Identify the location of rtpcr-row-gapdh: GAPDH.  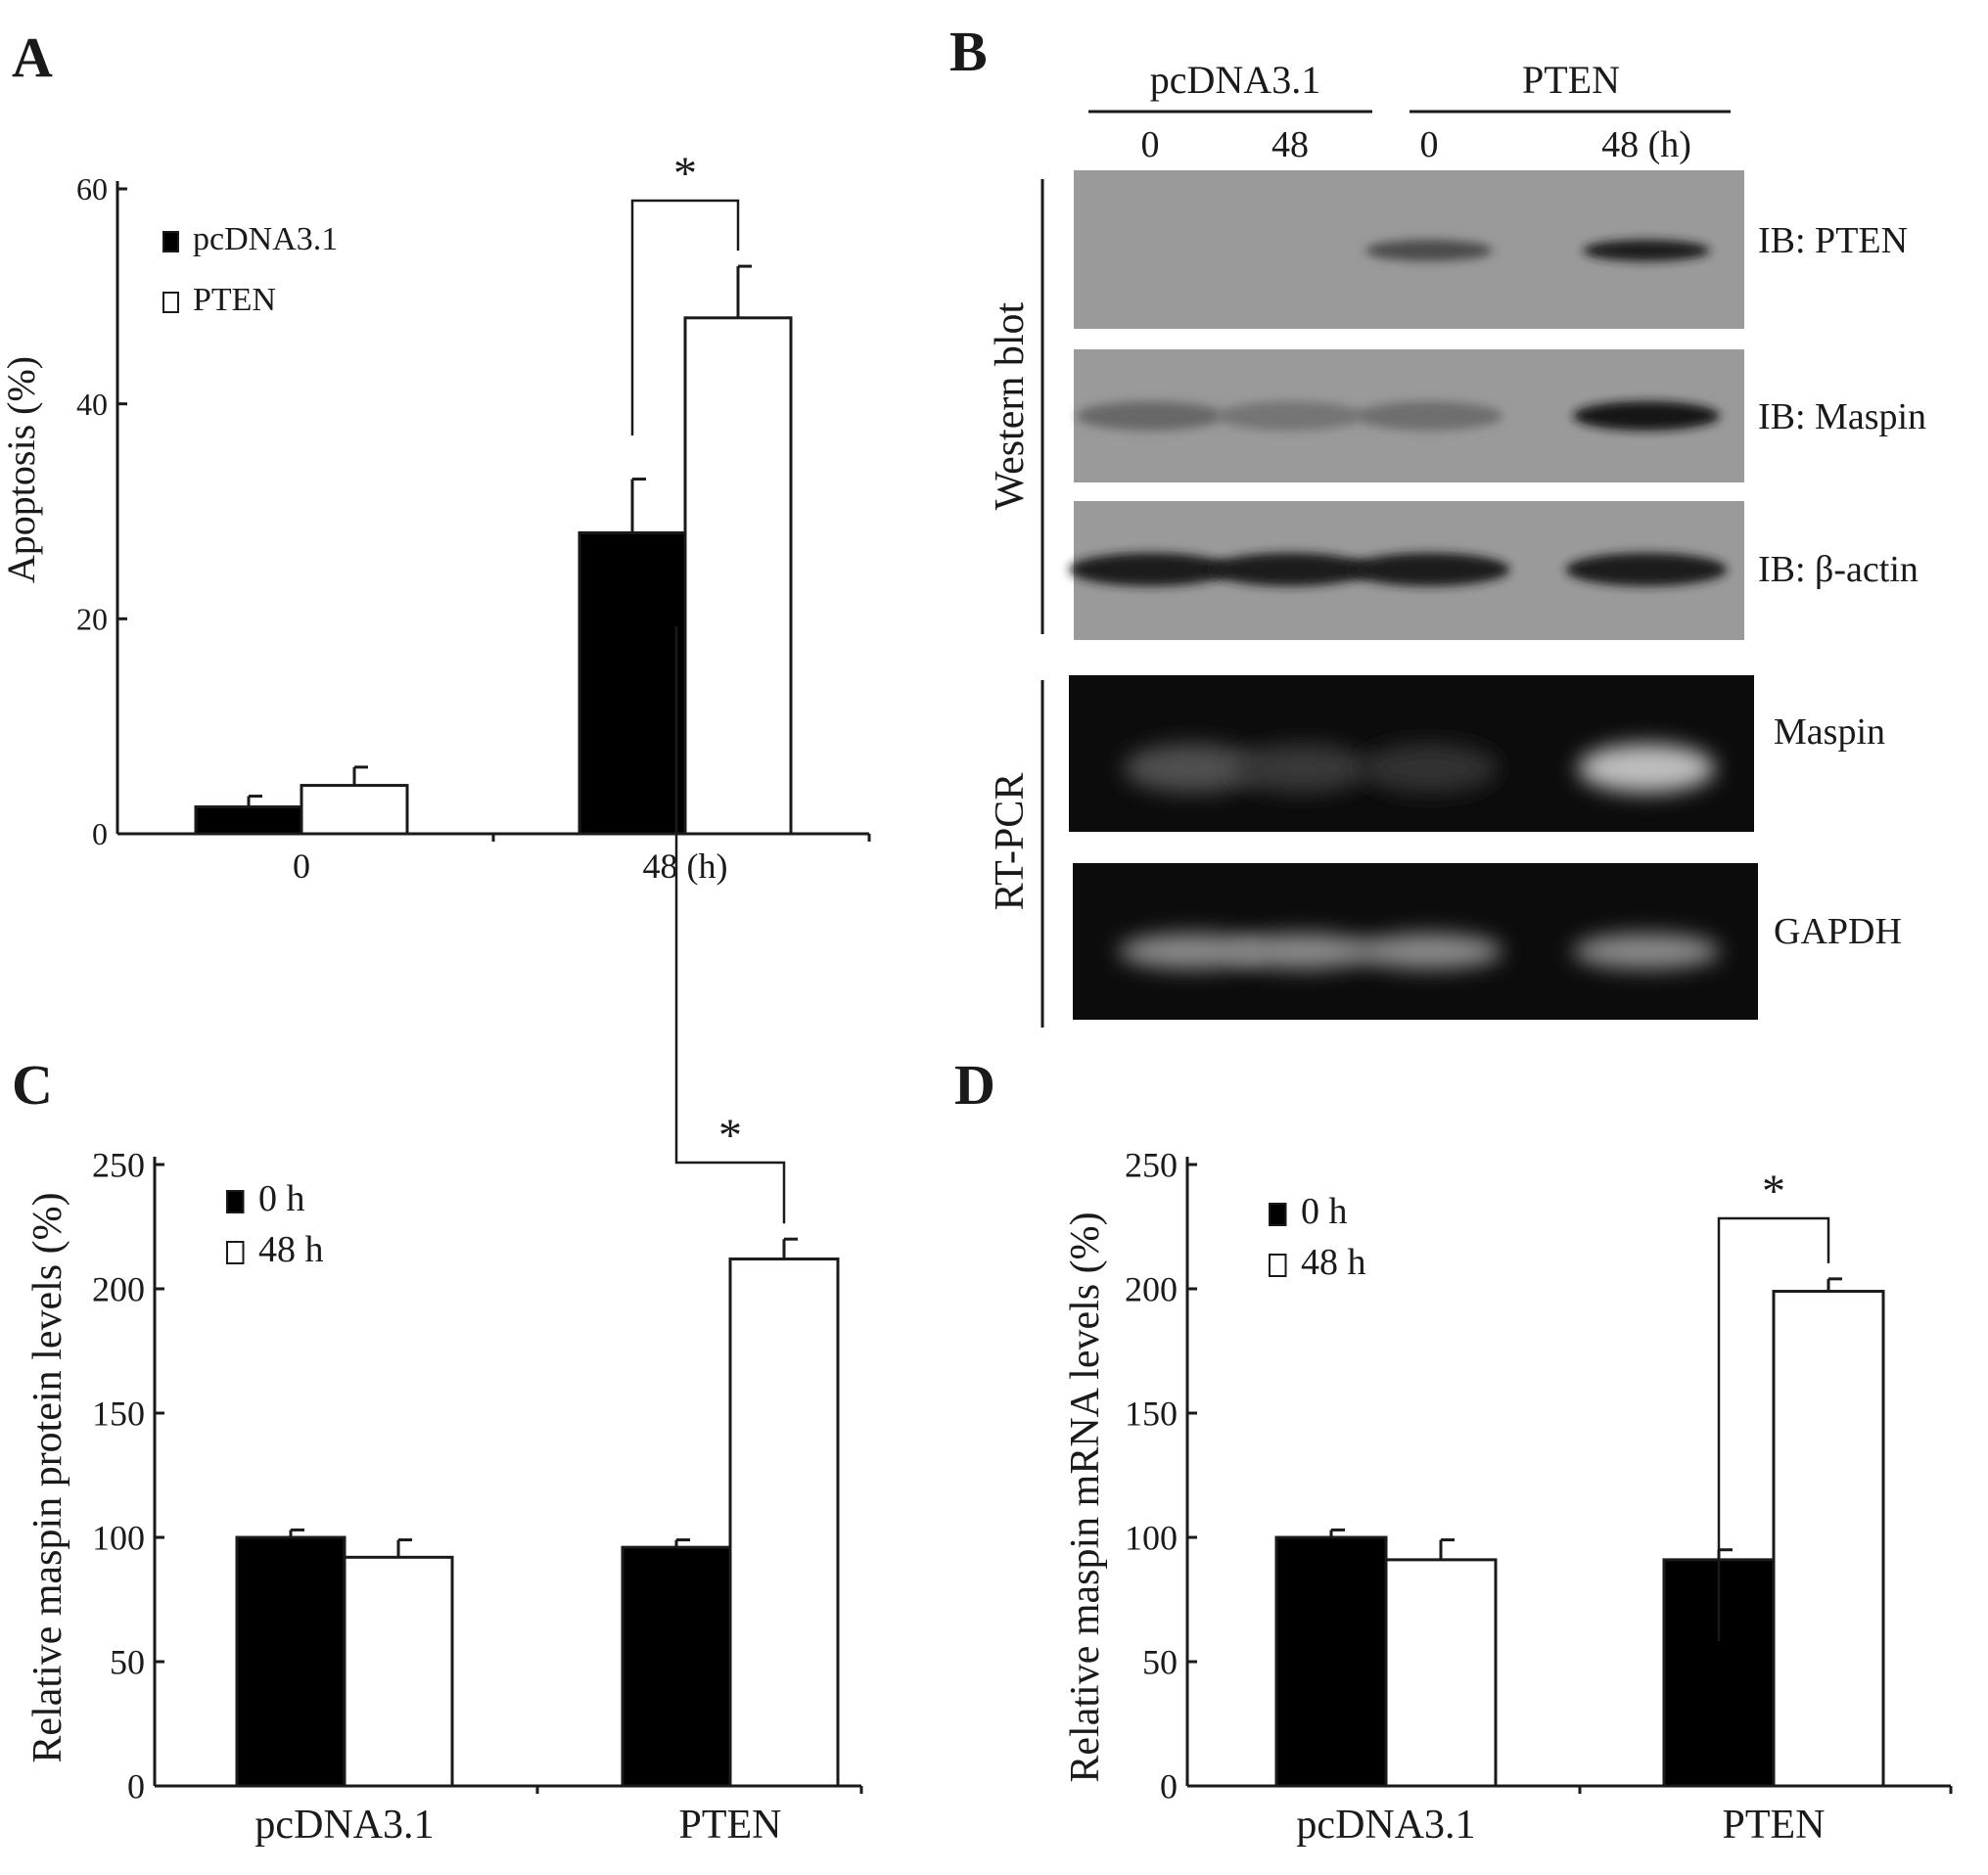
(1487, 941).